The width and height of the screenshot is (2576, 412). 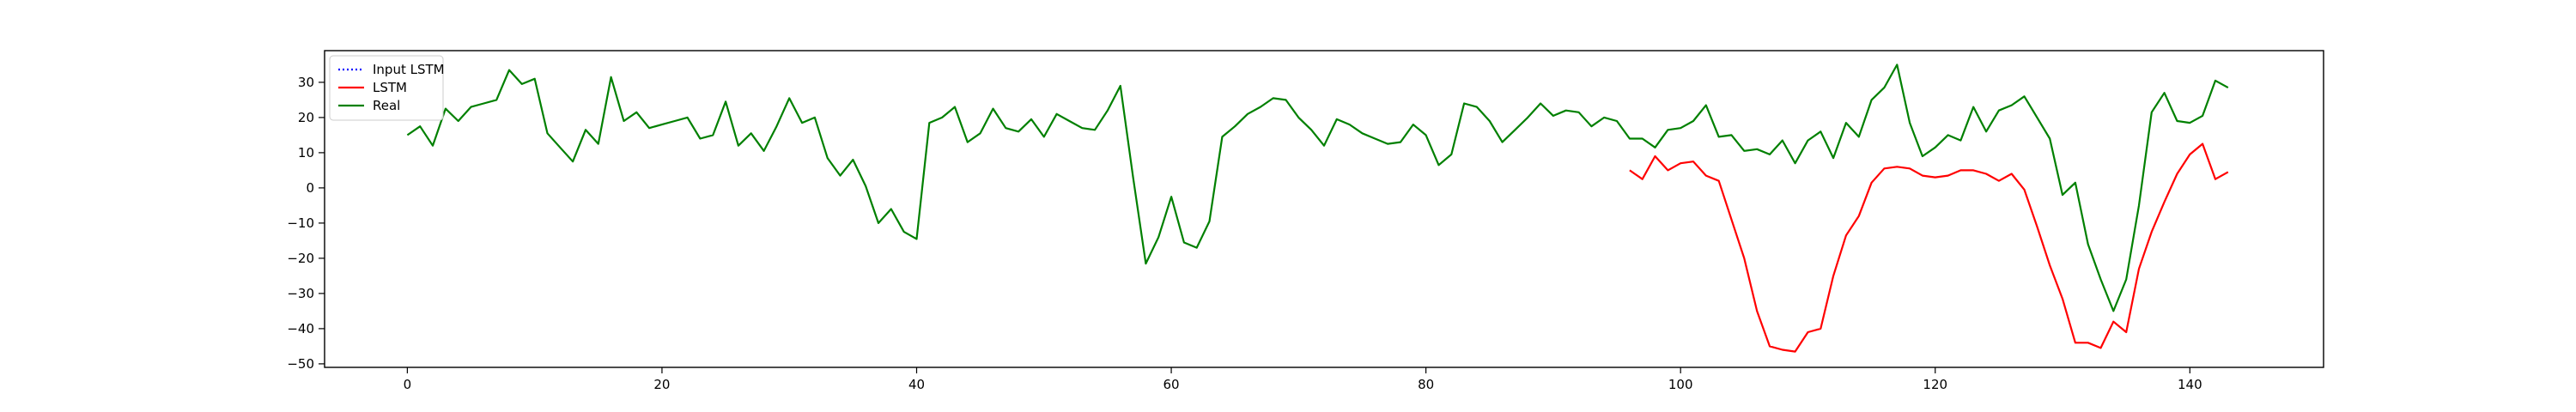 I want to click on x-tick-label: 140, so click(x=2190, y=384).